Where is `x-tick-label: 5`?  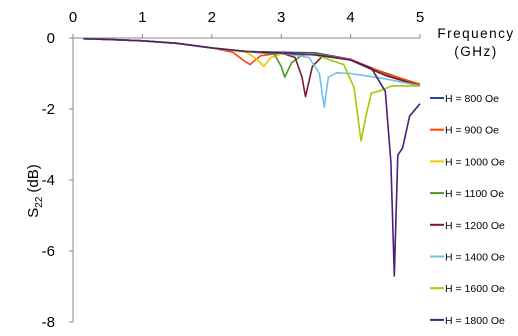 x-tick-label: 5 is located at coordinates (420, 17).